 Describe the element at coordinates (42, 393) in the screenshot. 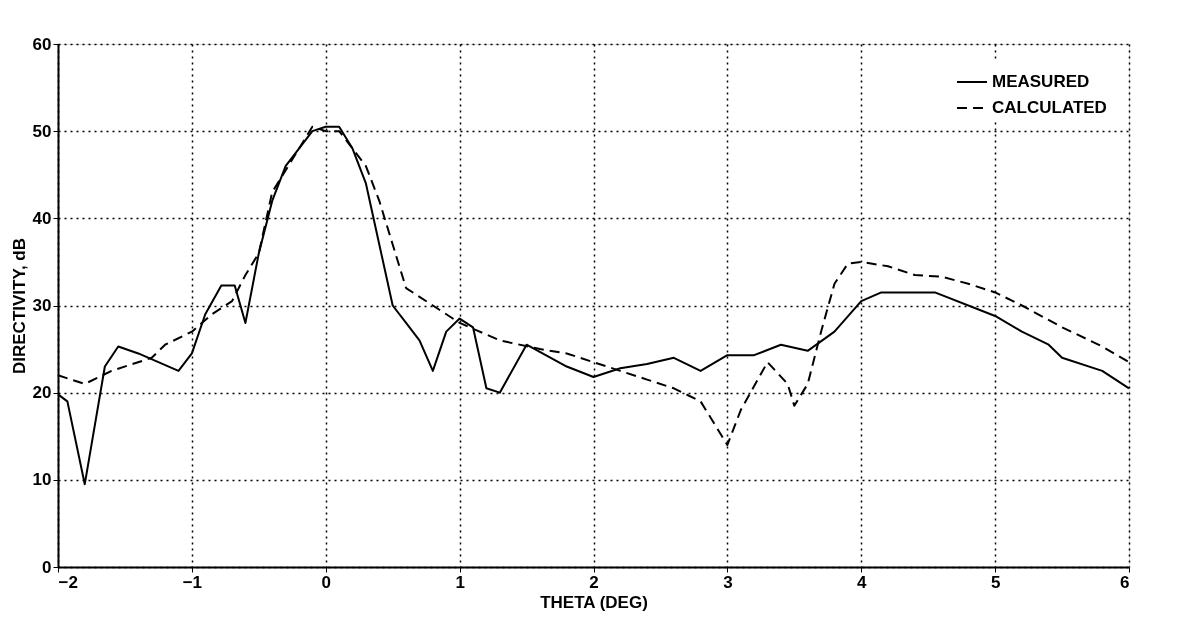

I see `y-tick-label: 20` at that location.